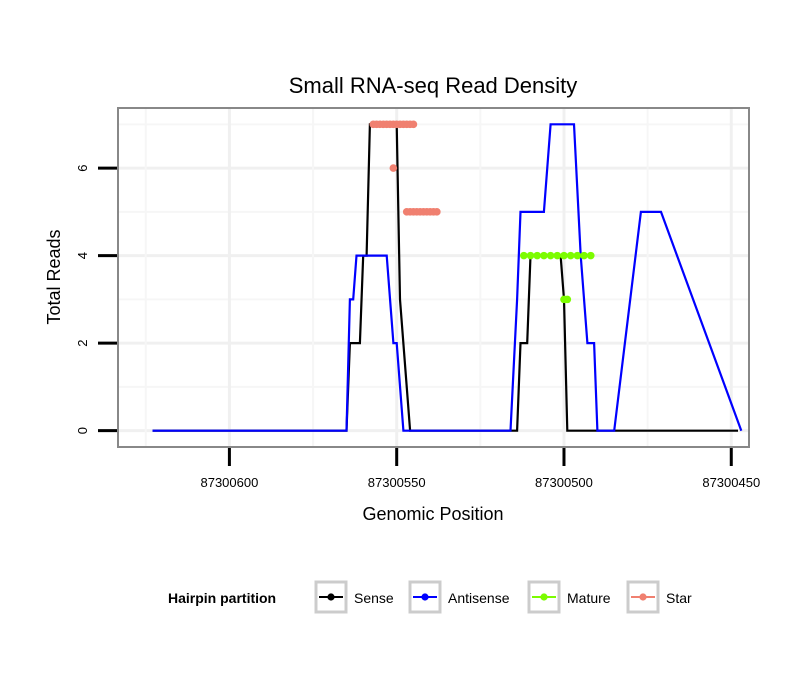 Image resolution: width=810 pixels, height=690 pixels. Describe the element at coordinates (544, 597) in the screenshot. I see `legend-key-mature-point` at that location.